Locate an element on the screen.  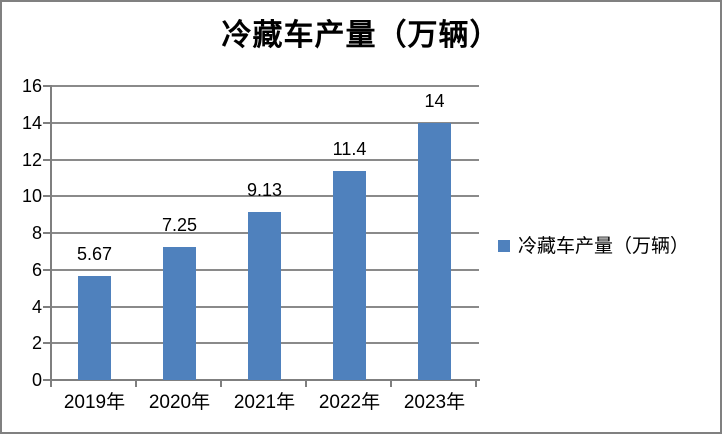
legend: 冷藏车产量（万辆） is located at coordinates (593, 244).